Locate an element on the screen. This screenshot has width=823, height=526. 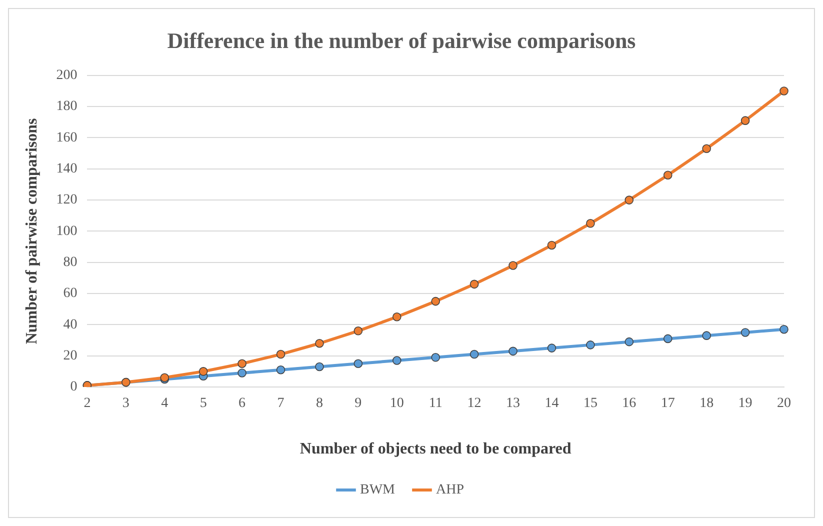
chart-title: Difference in the number of pairwise comparisons is located at coordinates (401, 40).